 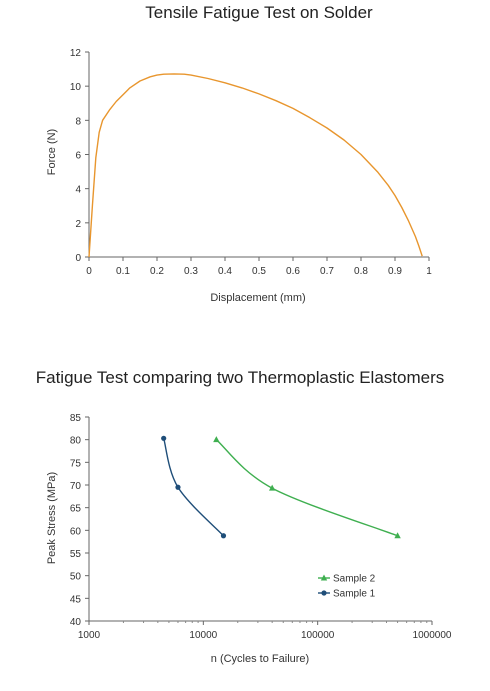 I want to click on chart-2-y-tick-label: 75, so click(x=76, y=463).